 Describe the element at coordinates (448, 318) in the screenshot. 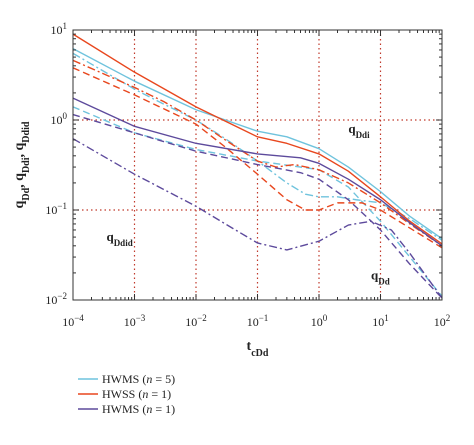

I see `text-span: 2` at that location.